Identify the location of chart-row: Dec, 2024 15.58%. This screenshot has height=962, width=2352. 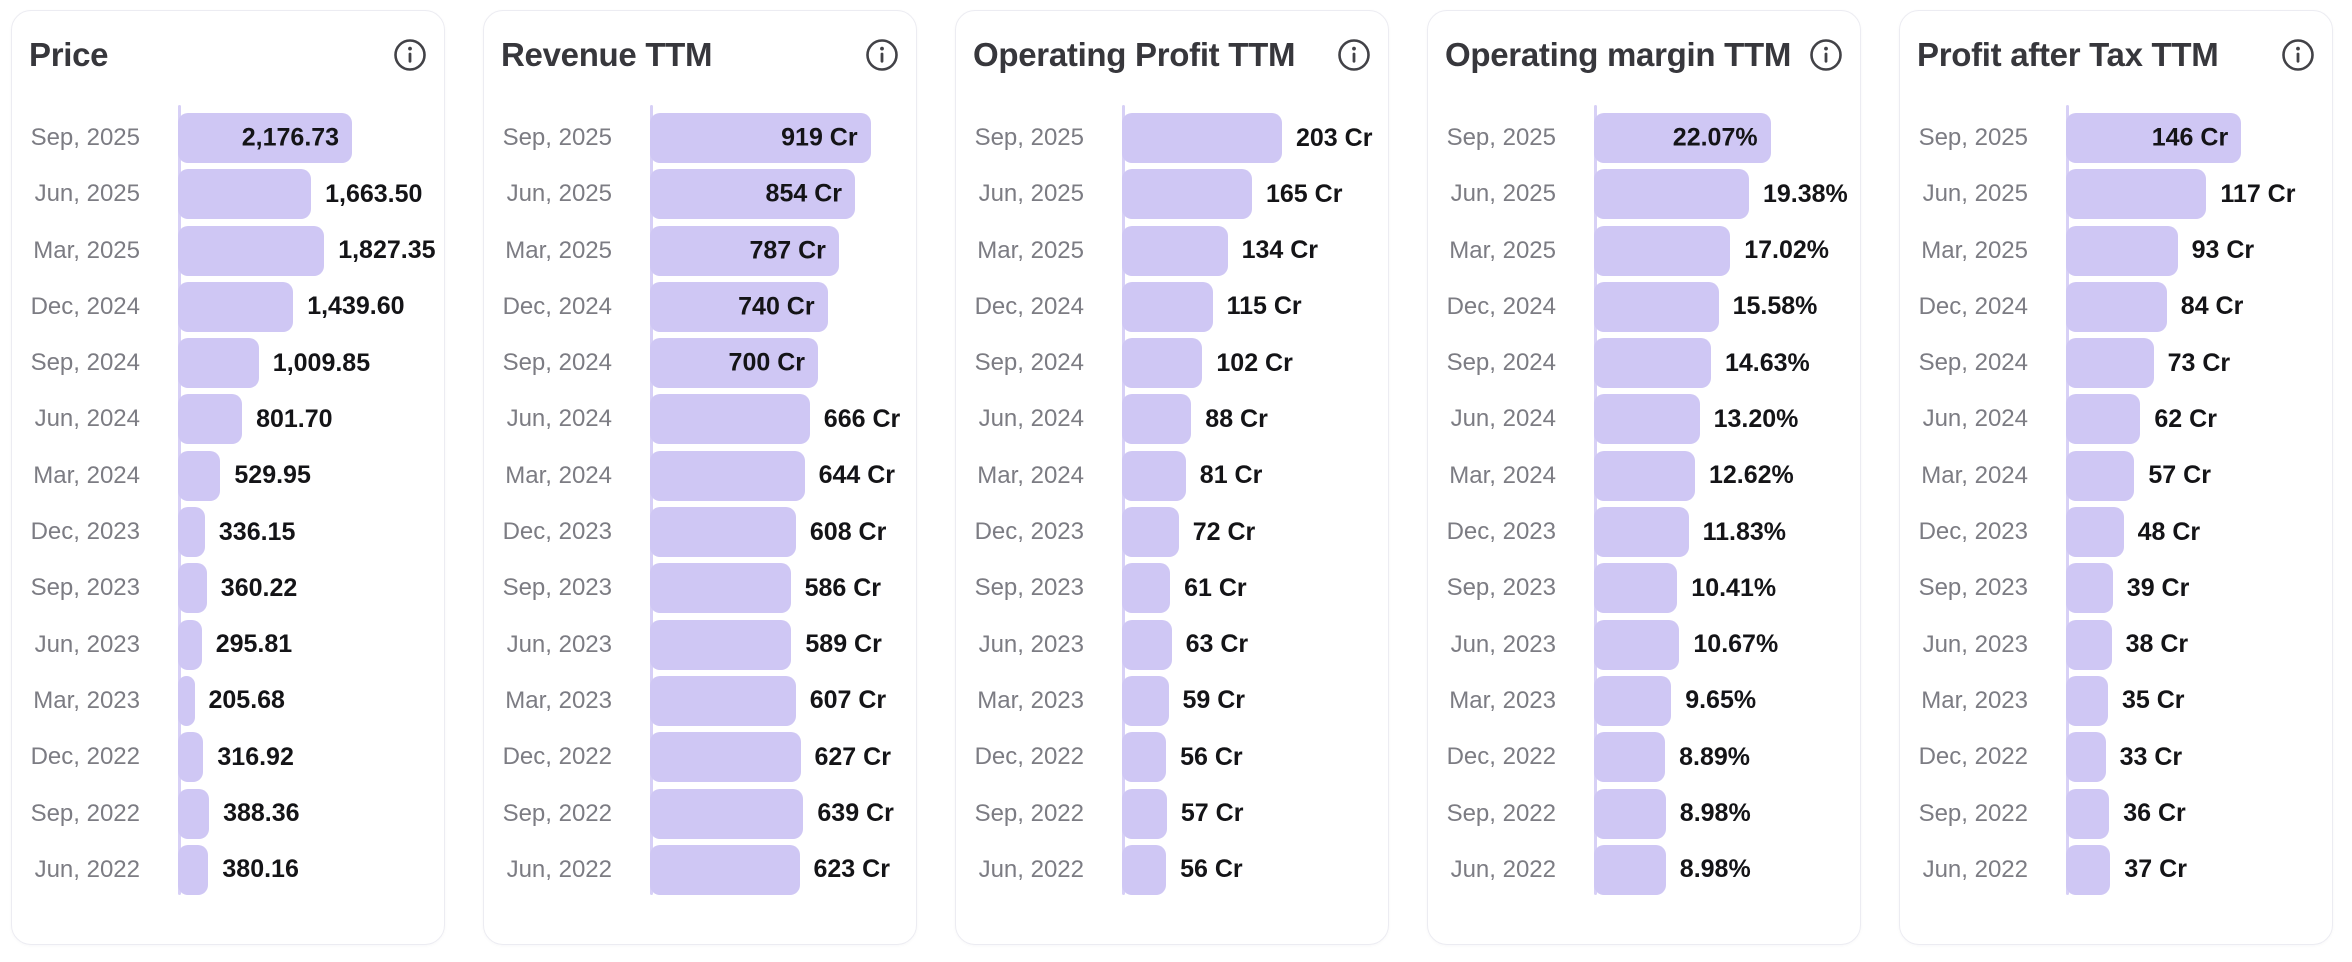
(1644, 306).